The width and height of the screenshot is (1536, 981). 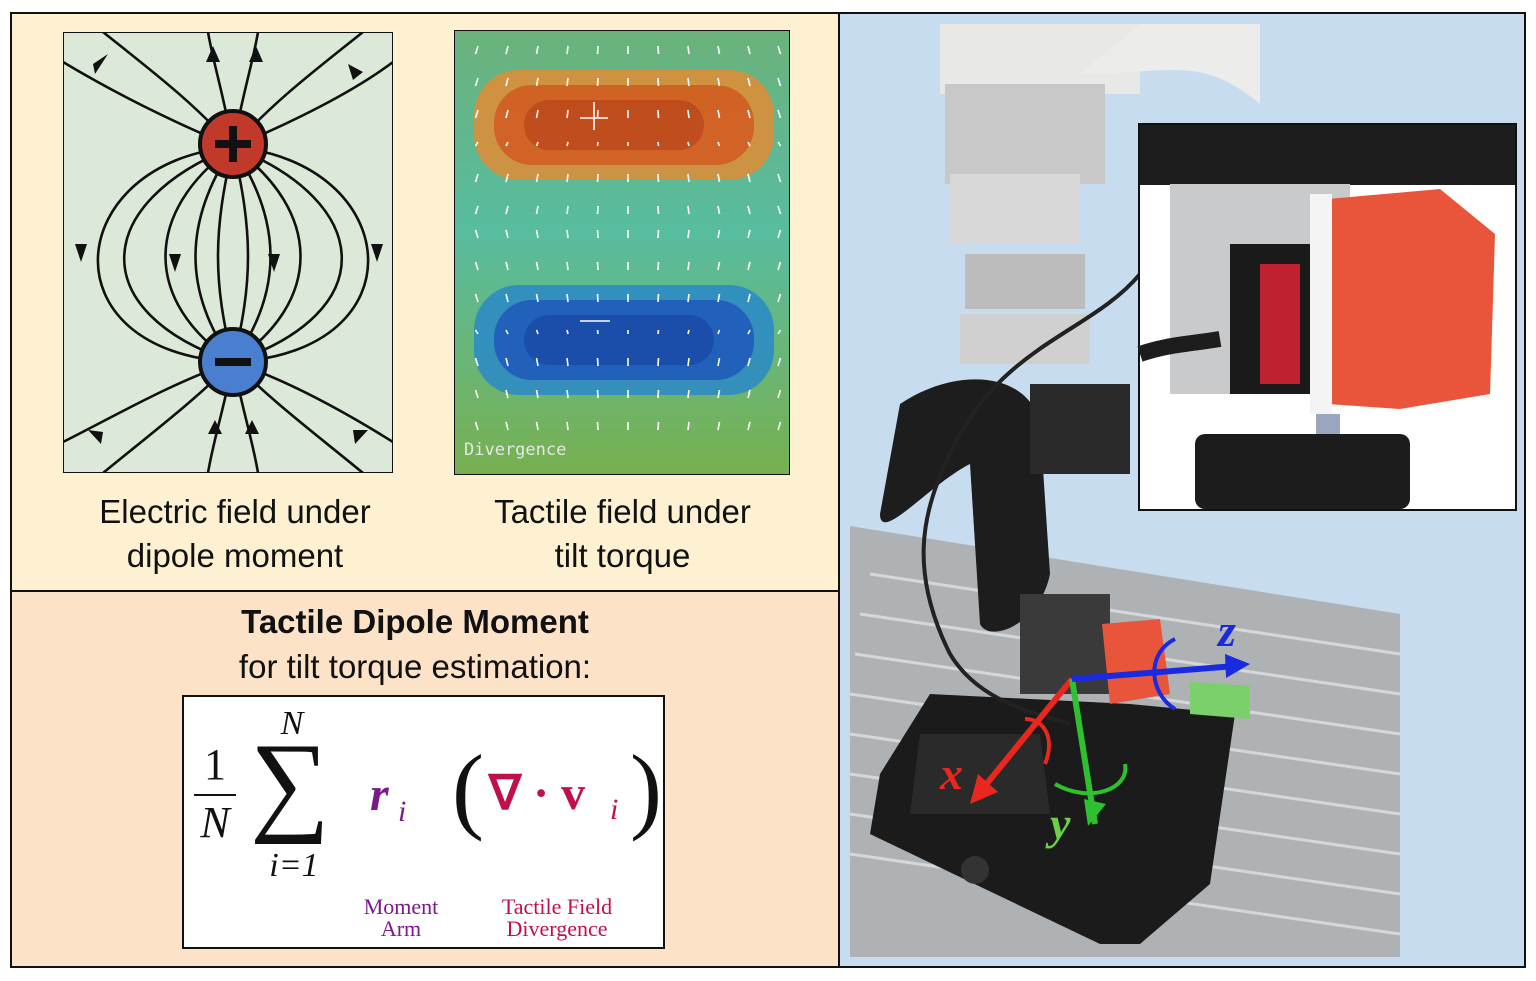 I want to click on label-line: Moment, so click(x=401, y=906).